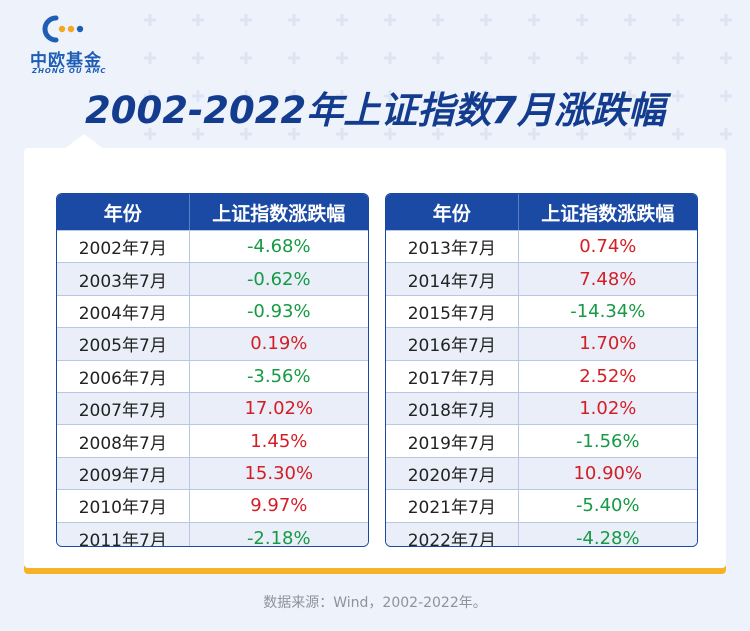  Describe the element at coordinates (278, 376) in the screenshot. I see `cell-change: -3.56%` at that location.